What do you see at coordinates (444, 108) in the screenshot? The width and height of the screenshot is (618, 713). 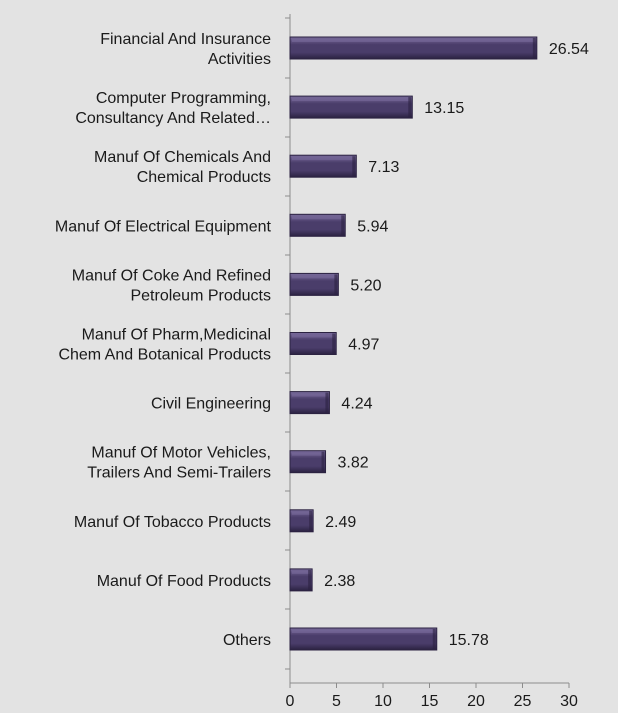 I see `value-label: 13.15` at bounding box center [444, 108].